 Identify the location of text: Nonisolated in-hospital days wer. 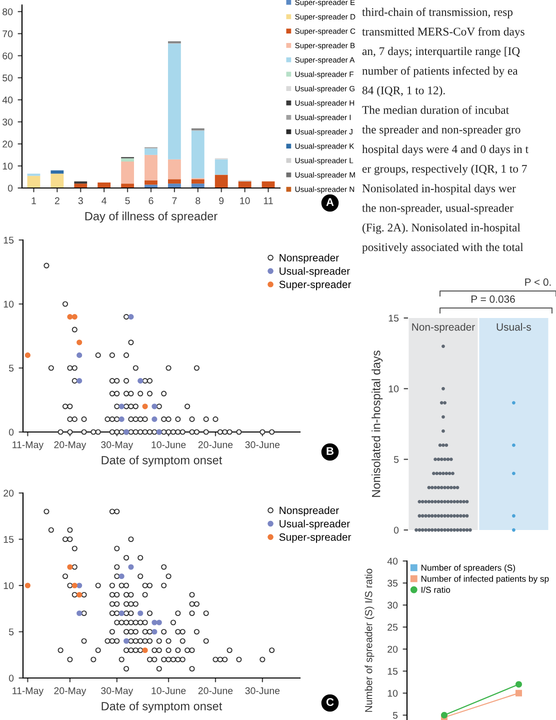
(439, 189).